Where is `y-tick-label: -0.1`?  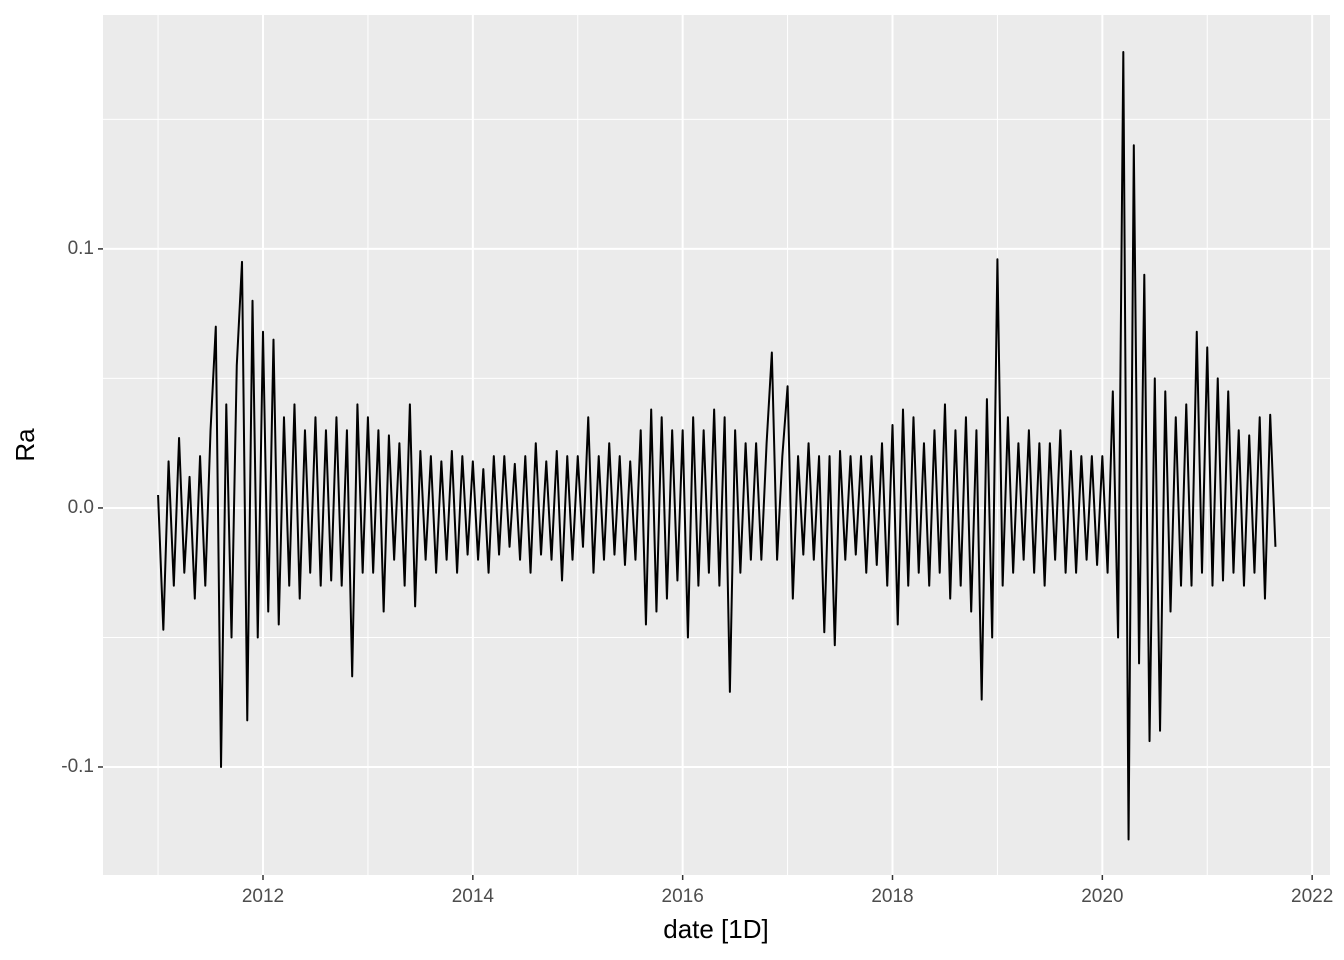 y-tick-label: -0.1 is located at coordinates (77, 766).